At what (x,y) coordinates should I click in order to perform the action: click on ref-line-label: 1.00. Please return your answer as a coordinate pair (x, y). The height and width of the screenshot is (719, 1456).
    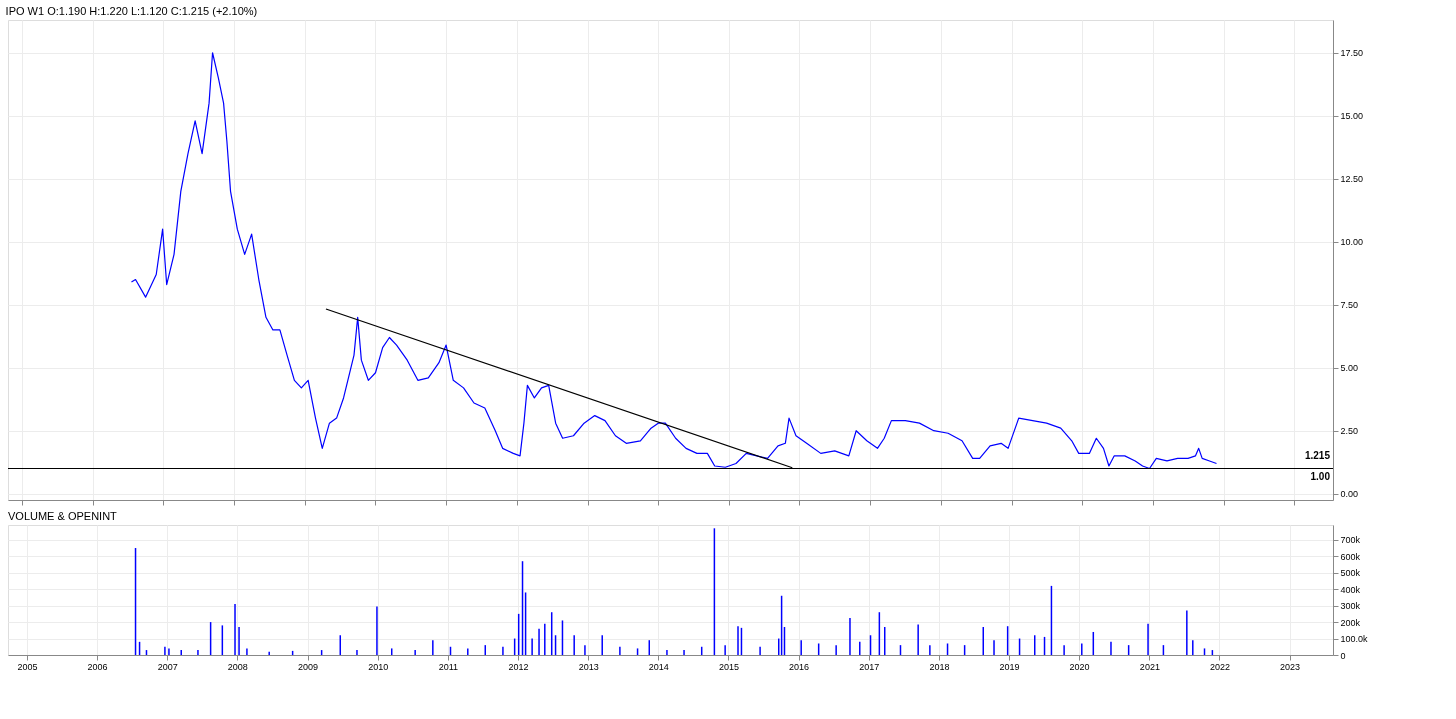
    Looking at the image, I should click on (1320, 476).